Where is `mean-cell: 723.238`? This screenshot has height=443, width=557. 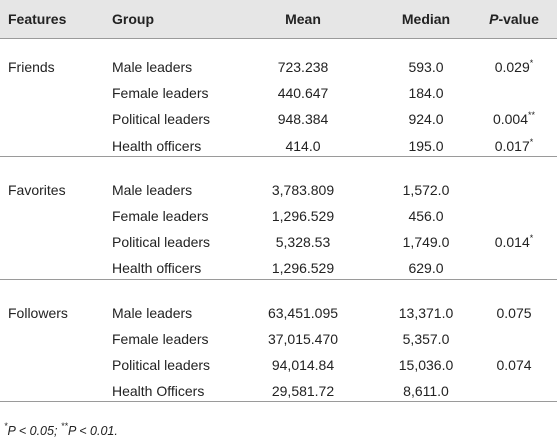
mean-cell: 723.238 is located at coordinates (303, 67).